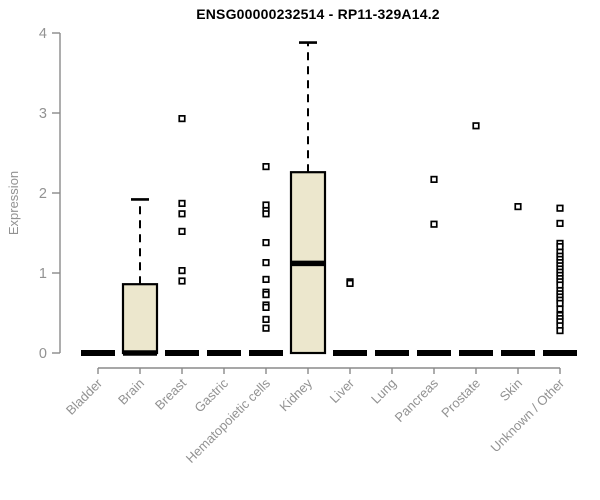  What do you see at coordinates (476, 353) in the screenshot?
I see `collapsed-box-prostate` at bounding box center [476, 353].